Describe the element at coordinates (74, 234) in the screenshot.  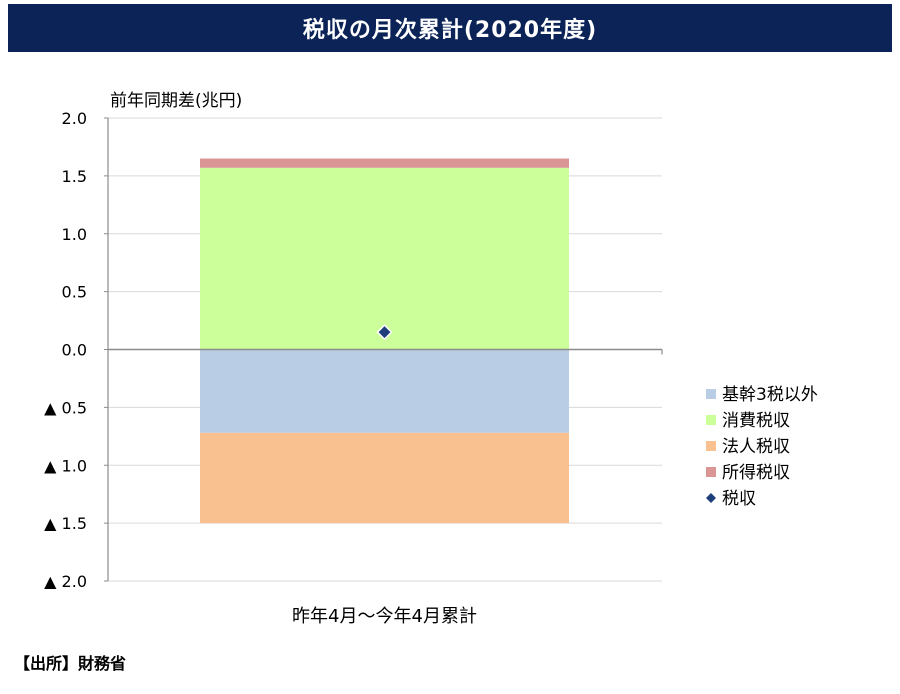
I see `y-tick-label: 1.0` at that location.